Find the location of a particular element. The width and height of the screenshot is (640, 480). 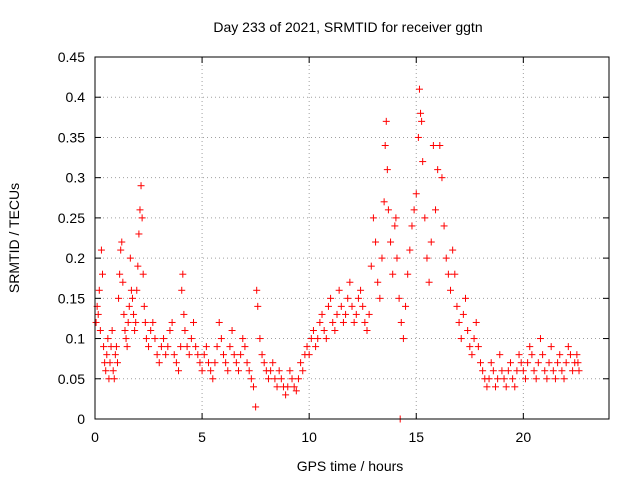

x-tick-label: 20 is located at coordinates (524, 437).